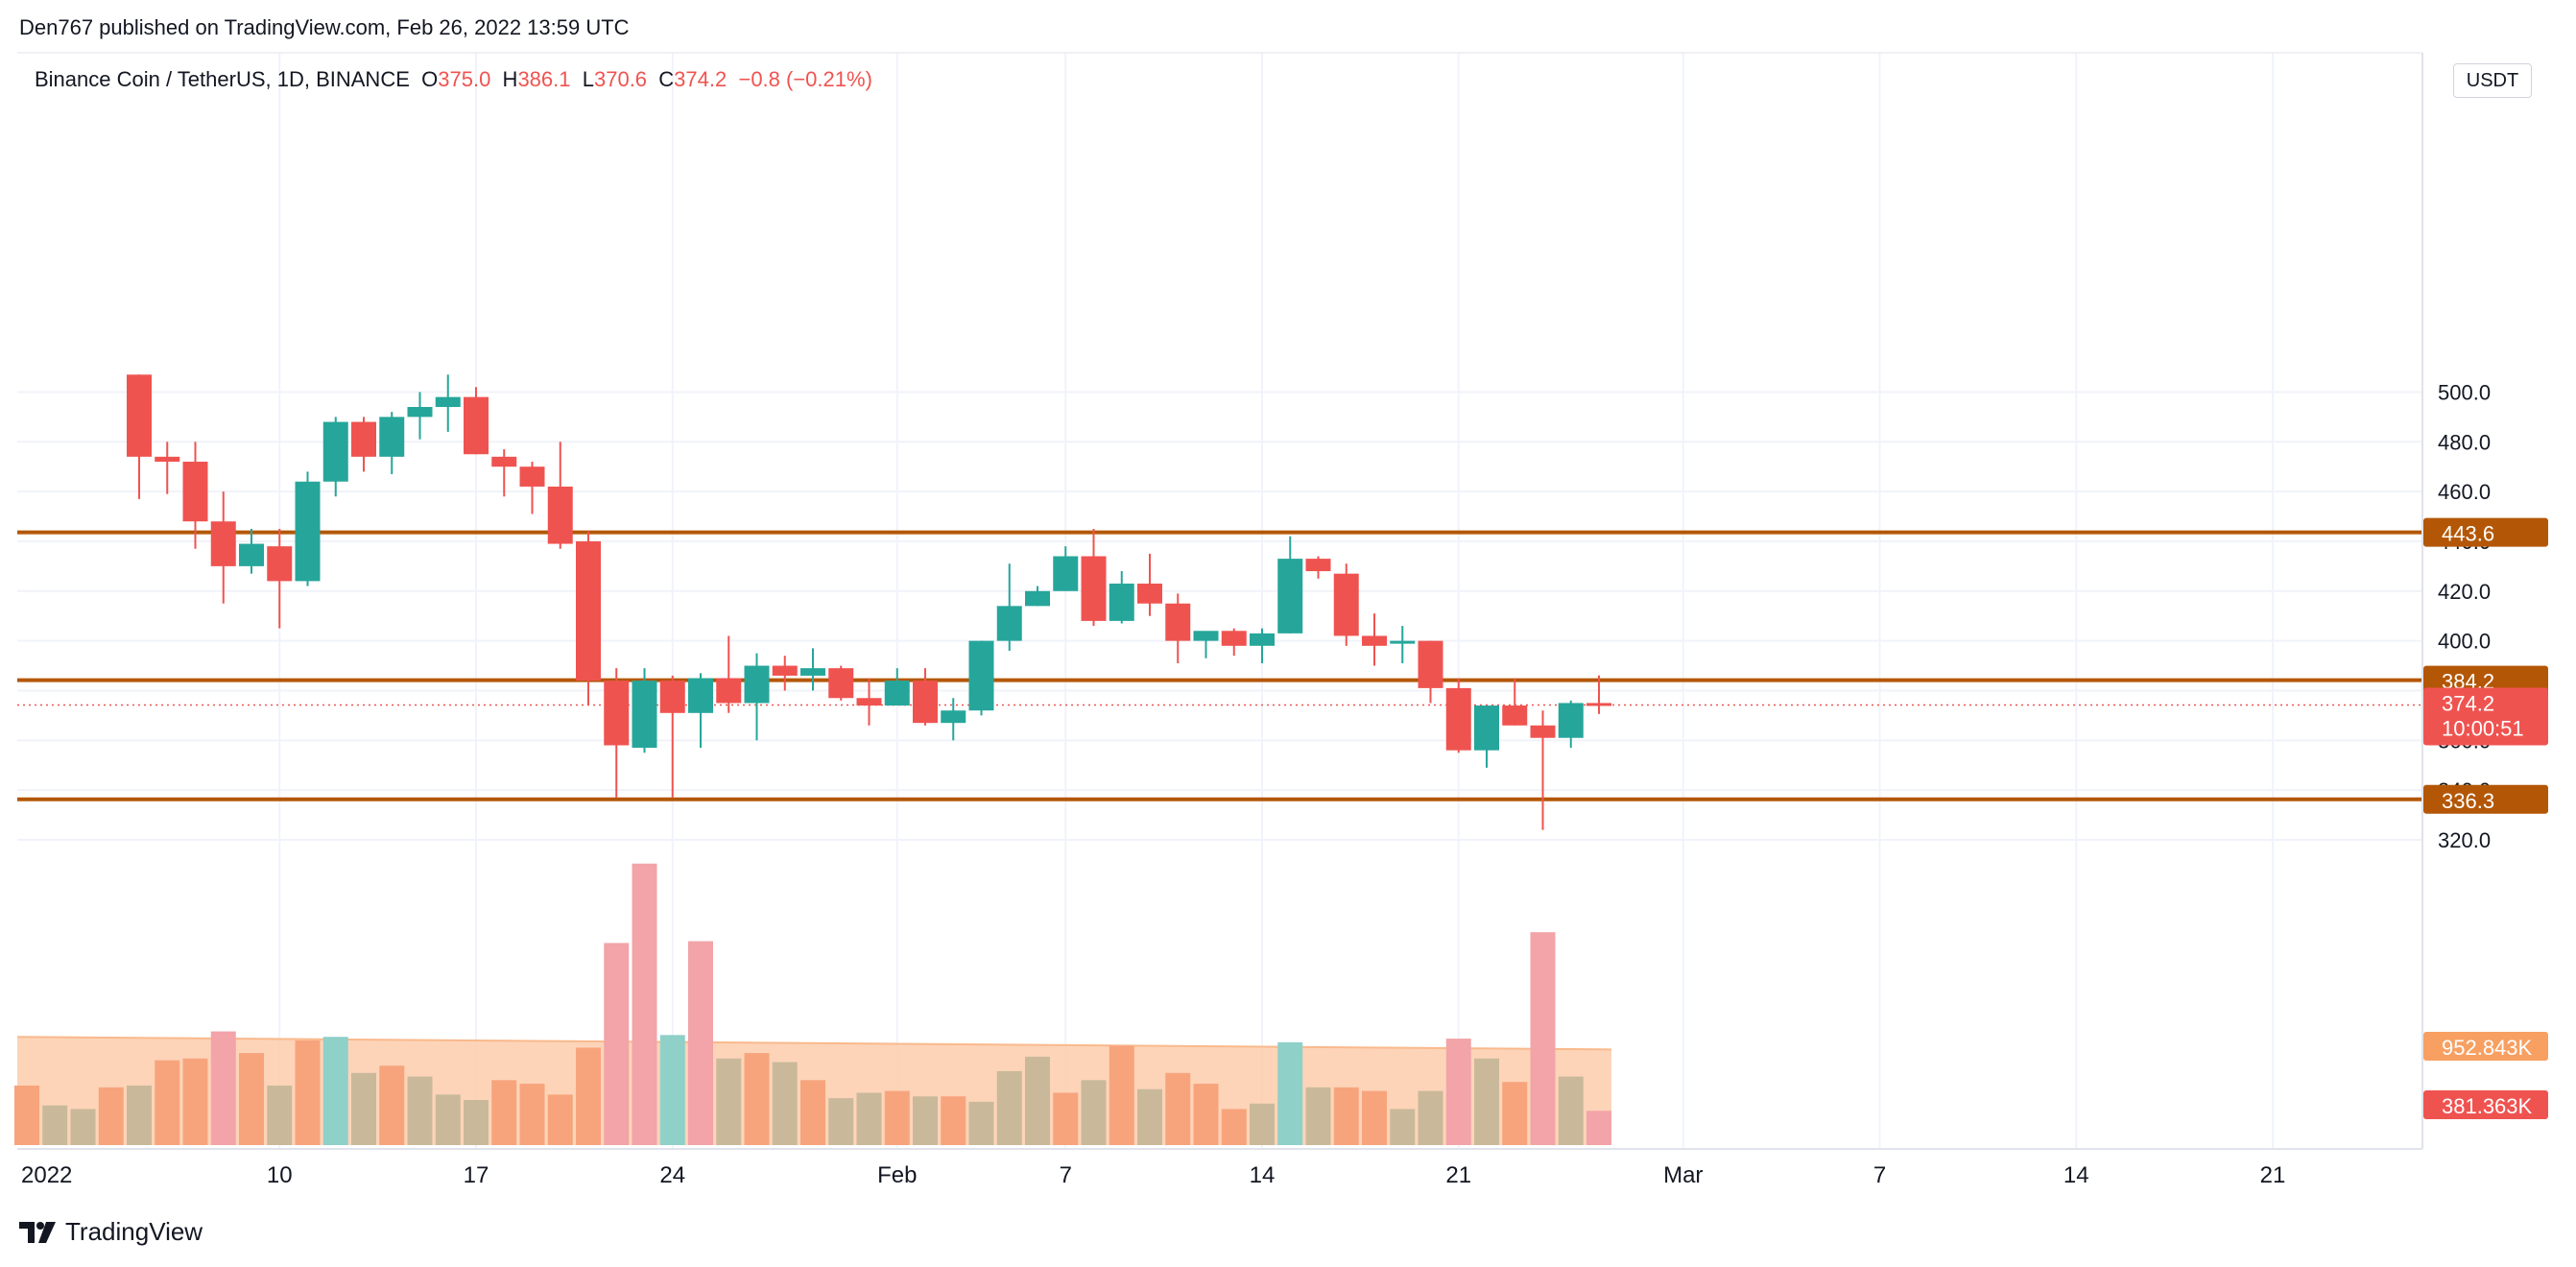 The image size is (2576, 1267). Describe the element at coordinates (37, 1232) in the screenshot. I see `tradingview-logo-icon` at that location.